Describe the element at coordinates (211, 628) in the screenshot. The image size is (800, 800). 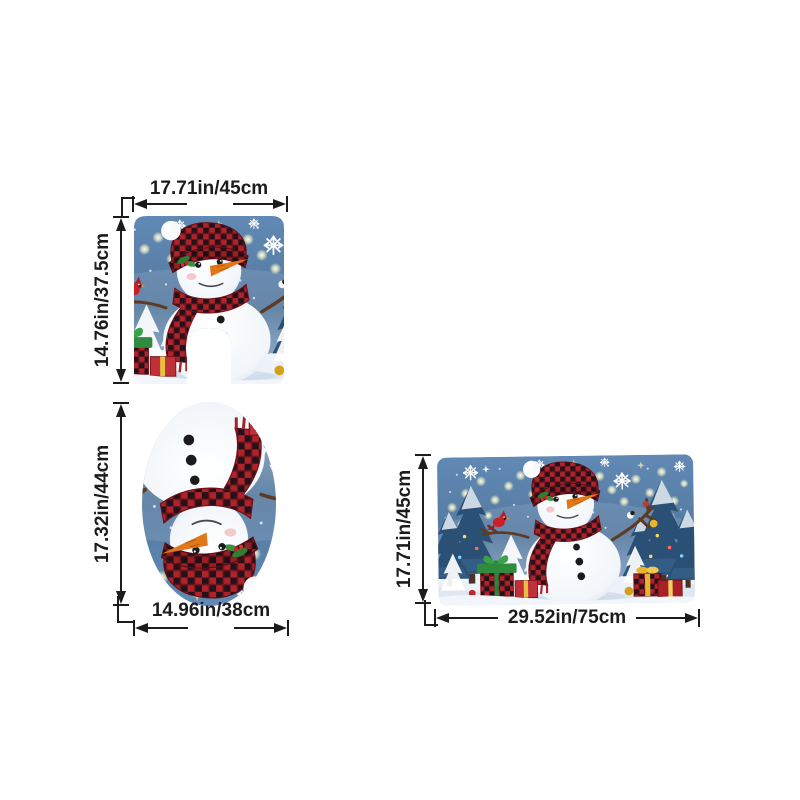
I see `lid-cover-width-dimension` at that location.